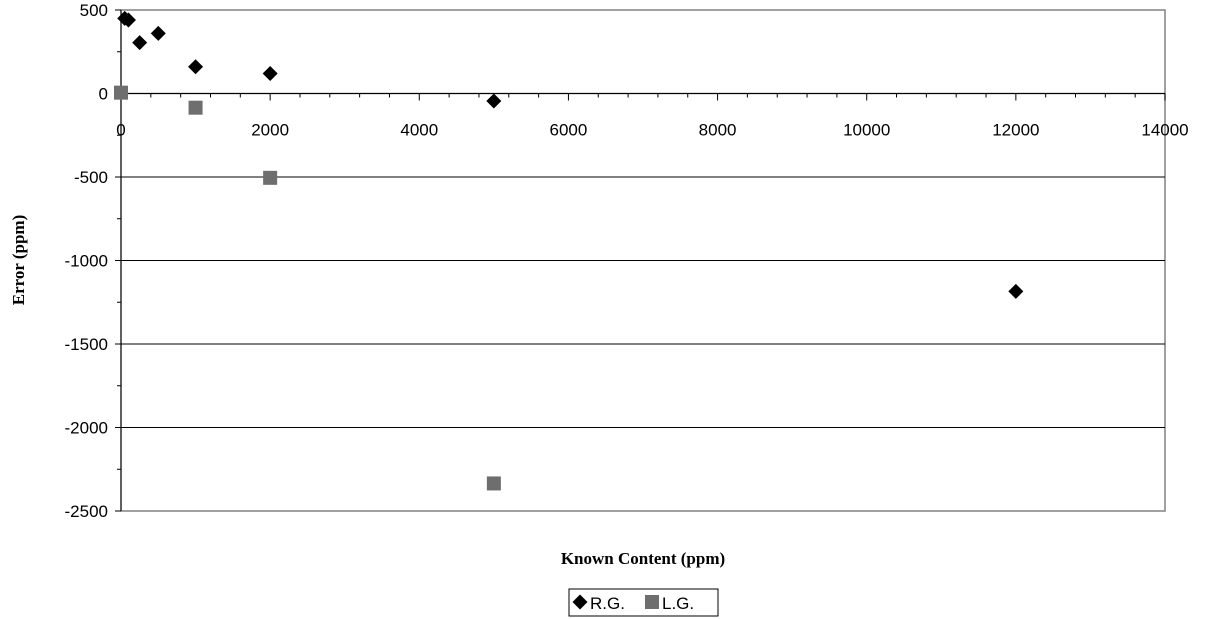  What do you see at coordinates (866, 130) in the screenshot?
I see `x-tick-label: 10000` at bounding box center [866, 130].